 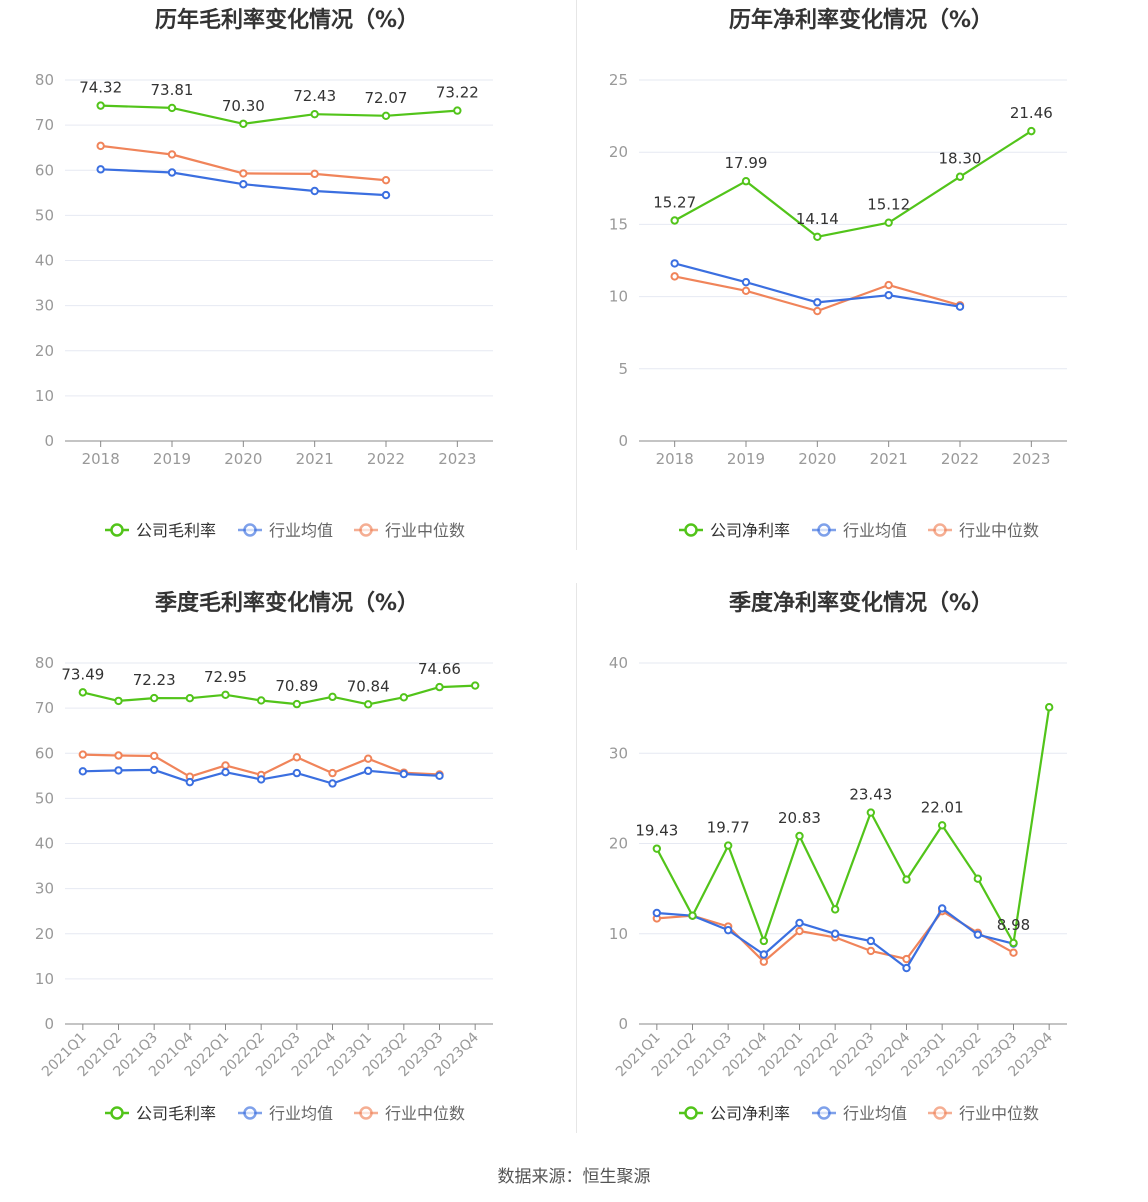 What do you see at coordinates (574, 1177) in the screenshot?
I see `data-source-note: 数据来源：恒生聚源` at bounding box center [574, 1177].